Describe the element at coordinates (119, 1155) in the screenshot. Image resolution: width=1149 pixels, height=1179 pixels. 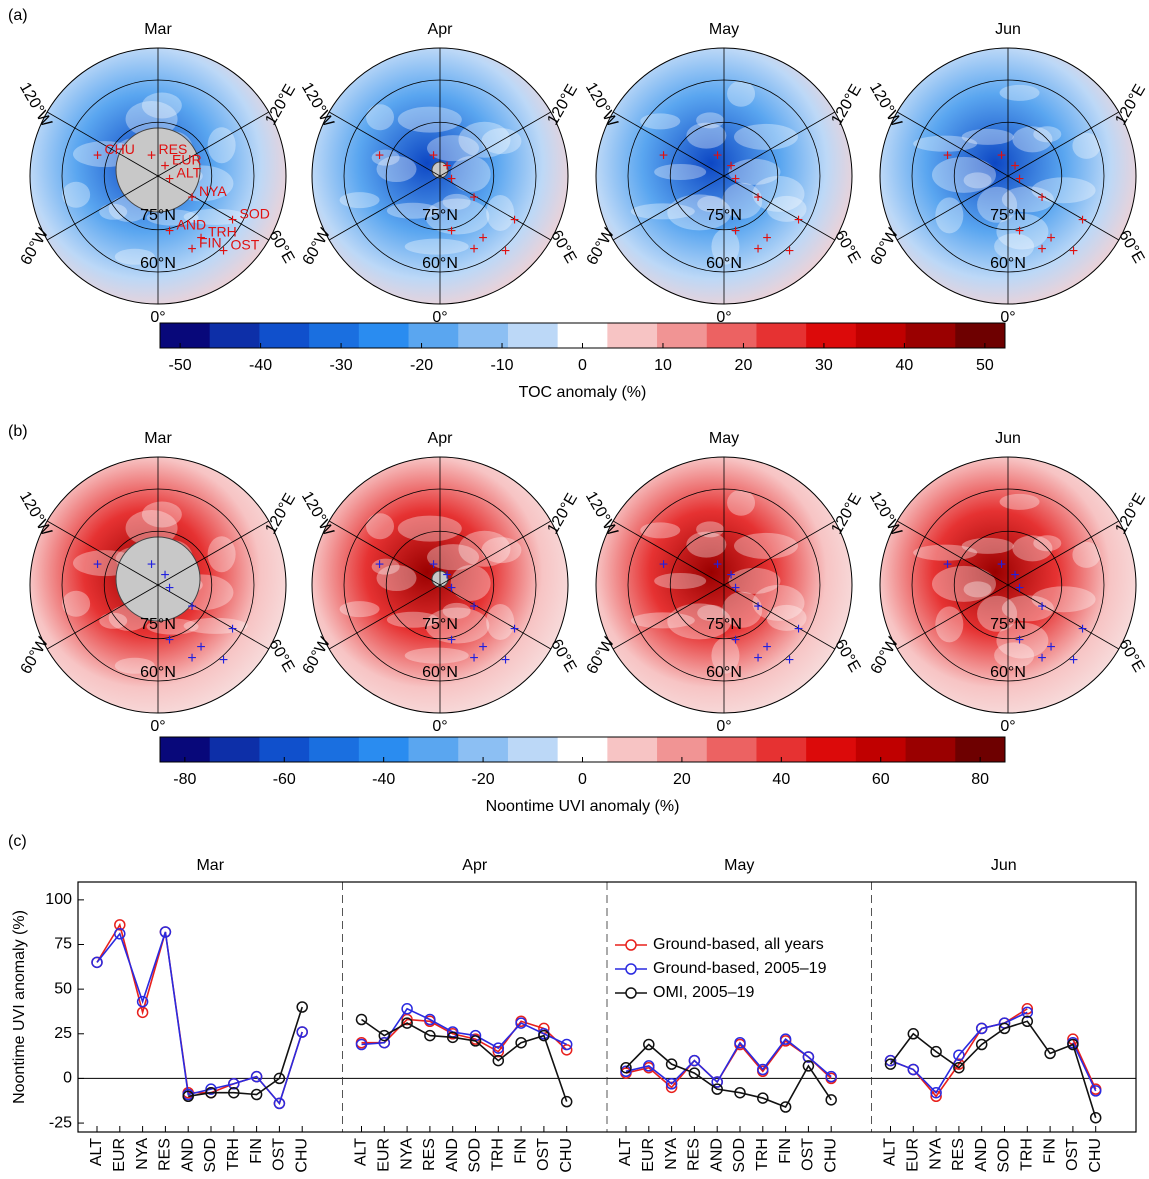
I see `x-tick-label: EUR` at that location.